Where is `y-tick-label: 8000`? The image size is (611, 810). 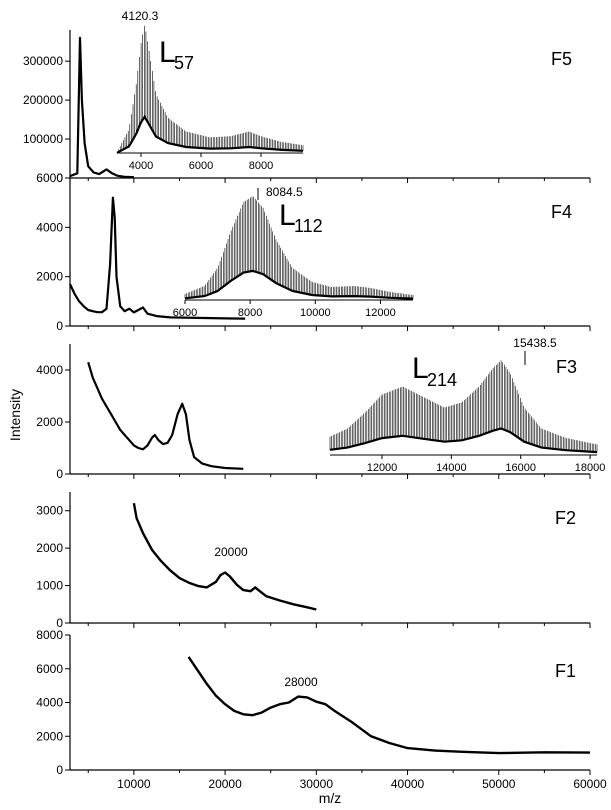
y-tick-label: 8000 is located at coordinates (49, 635).